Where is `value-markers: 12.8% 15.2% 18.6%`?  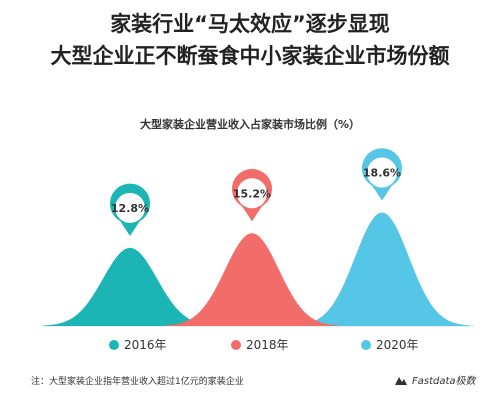
value-markers: 12.8% 15.2% 18.6% is located at coordinates (256, 192).